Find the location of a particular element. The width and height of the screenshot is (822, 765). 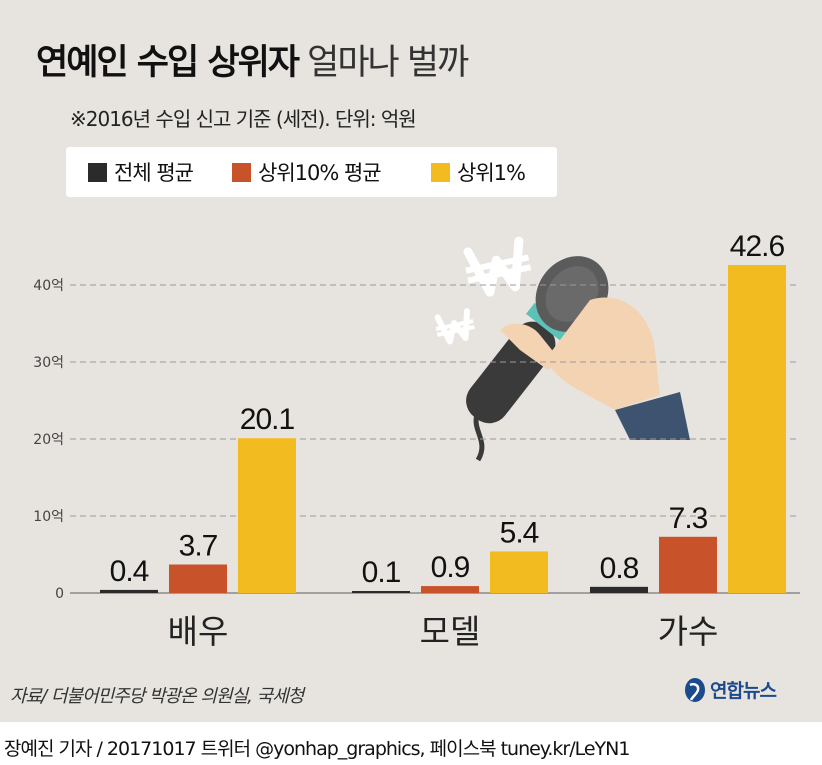

y-tick-label: 40억 is located at coordinates (48, 286).